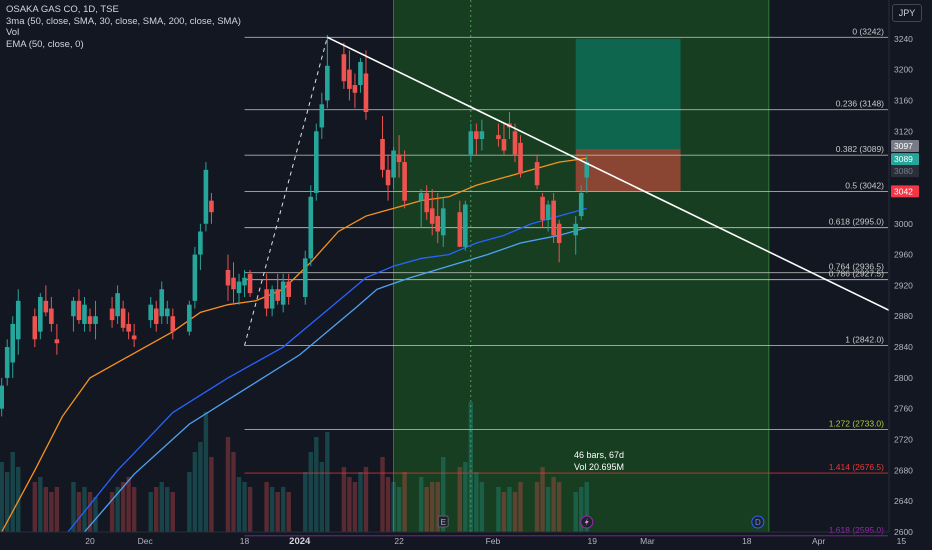  Describe the element at coordinates (62, 9) in the screenshot. I see `legend-title: OSAKA GAS CO, 1D, TSE` at that location.